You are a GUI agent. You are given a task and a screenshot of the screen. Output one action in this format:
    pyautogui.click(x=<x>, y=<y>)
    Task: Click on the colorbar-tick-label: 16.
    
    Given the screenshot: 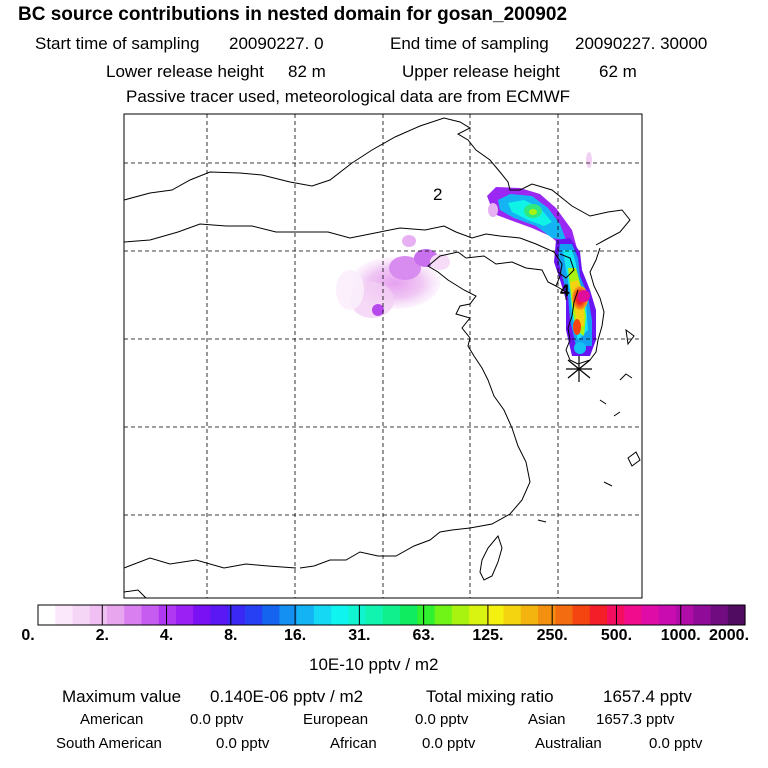 What is the action you would take?
    pyautogui.click(x=295, y=635)
    